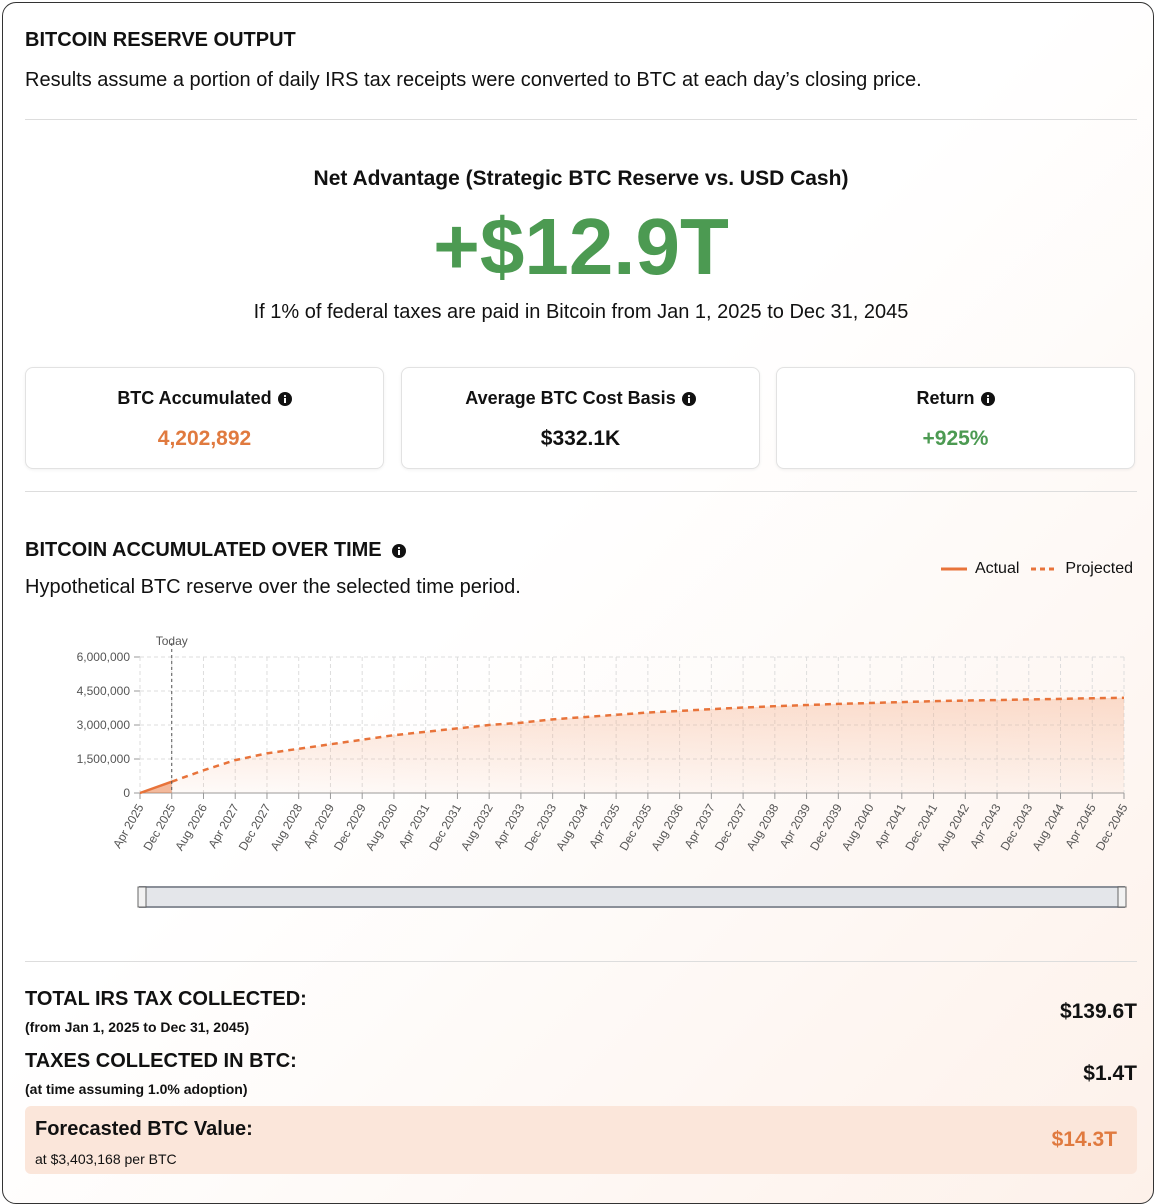 The height and width of the screenshot is (1204, 1156). What do you see at coordinates (580, 418) in the screenshot?
I see `stat-card: Average BTC Cost Basis $332.1K` at bounding box center [580, 418].